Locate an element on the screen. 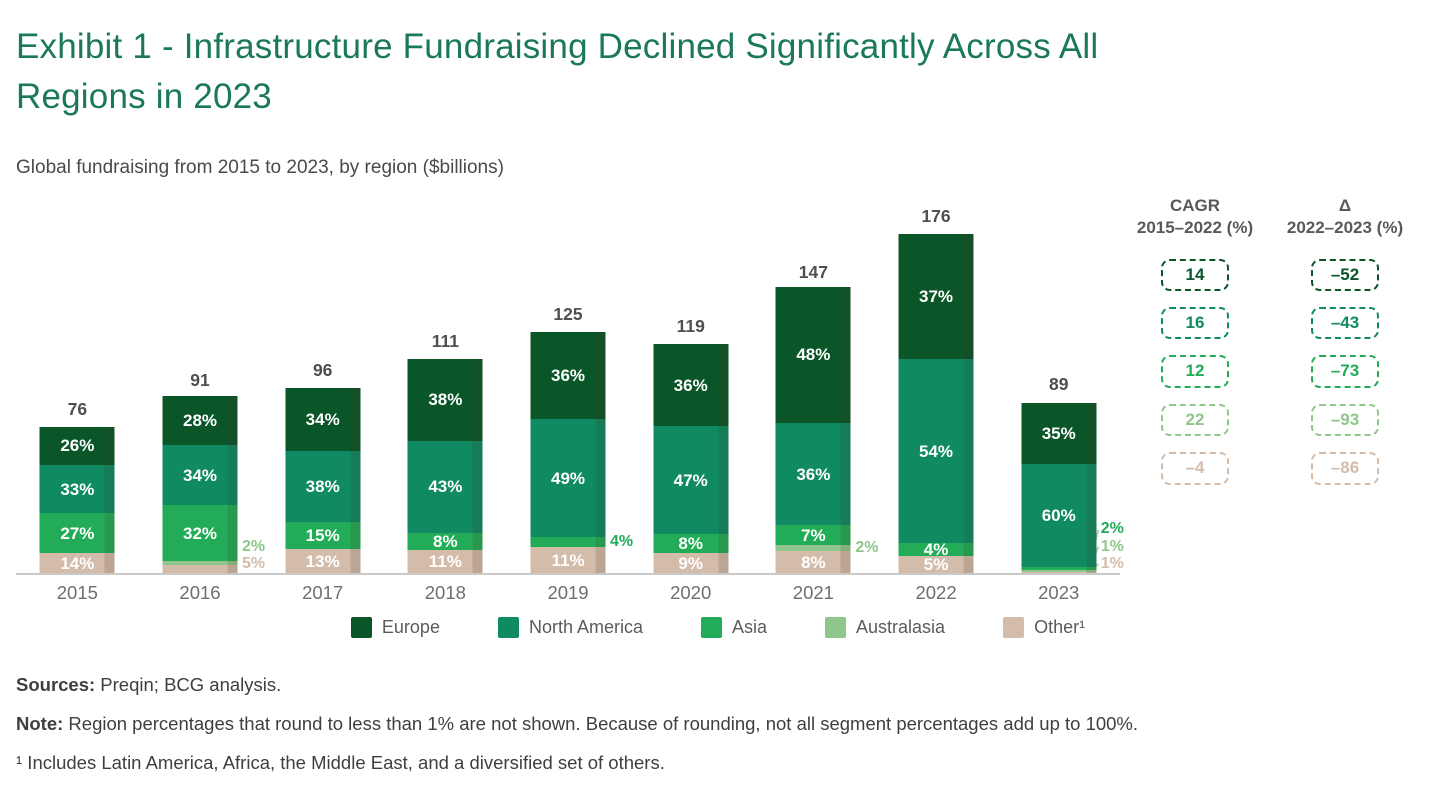  delta-badge-asia: –73 is located at coordinates (1345, 371).